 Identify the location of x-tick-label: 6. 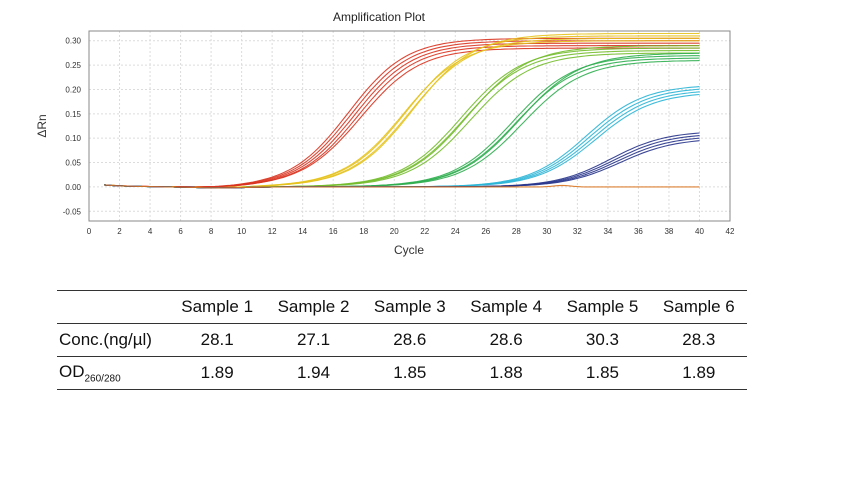
(180, 231).